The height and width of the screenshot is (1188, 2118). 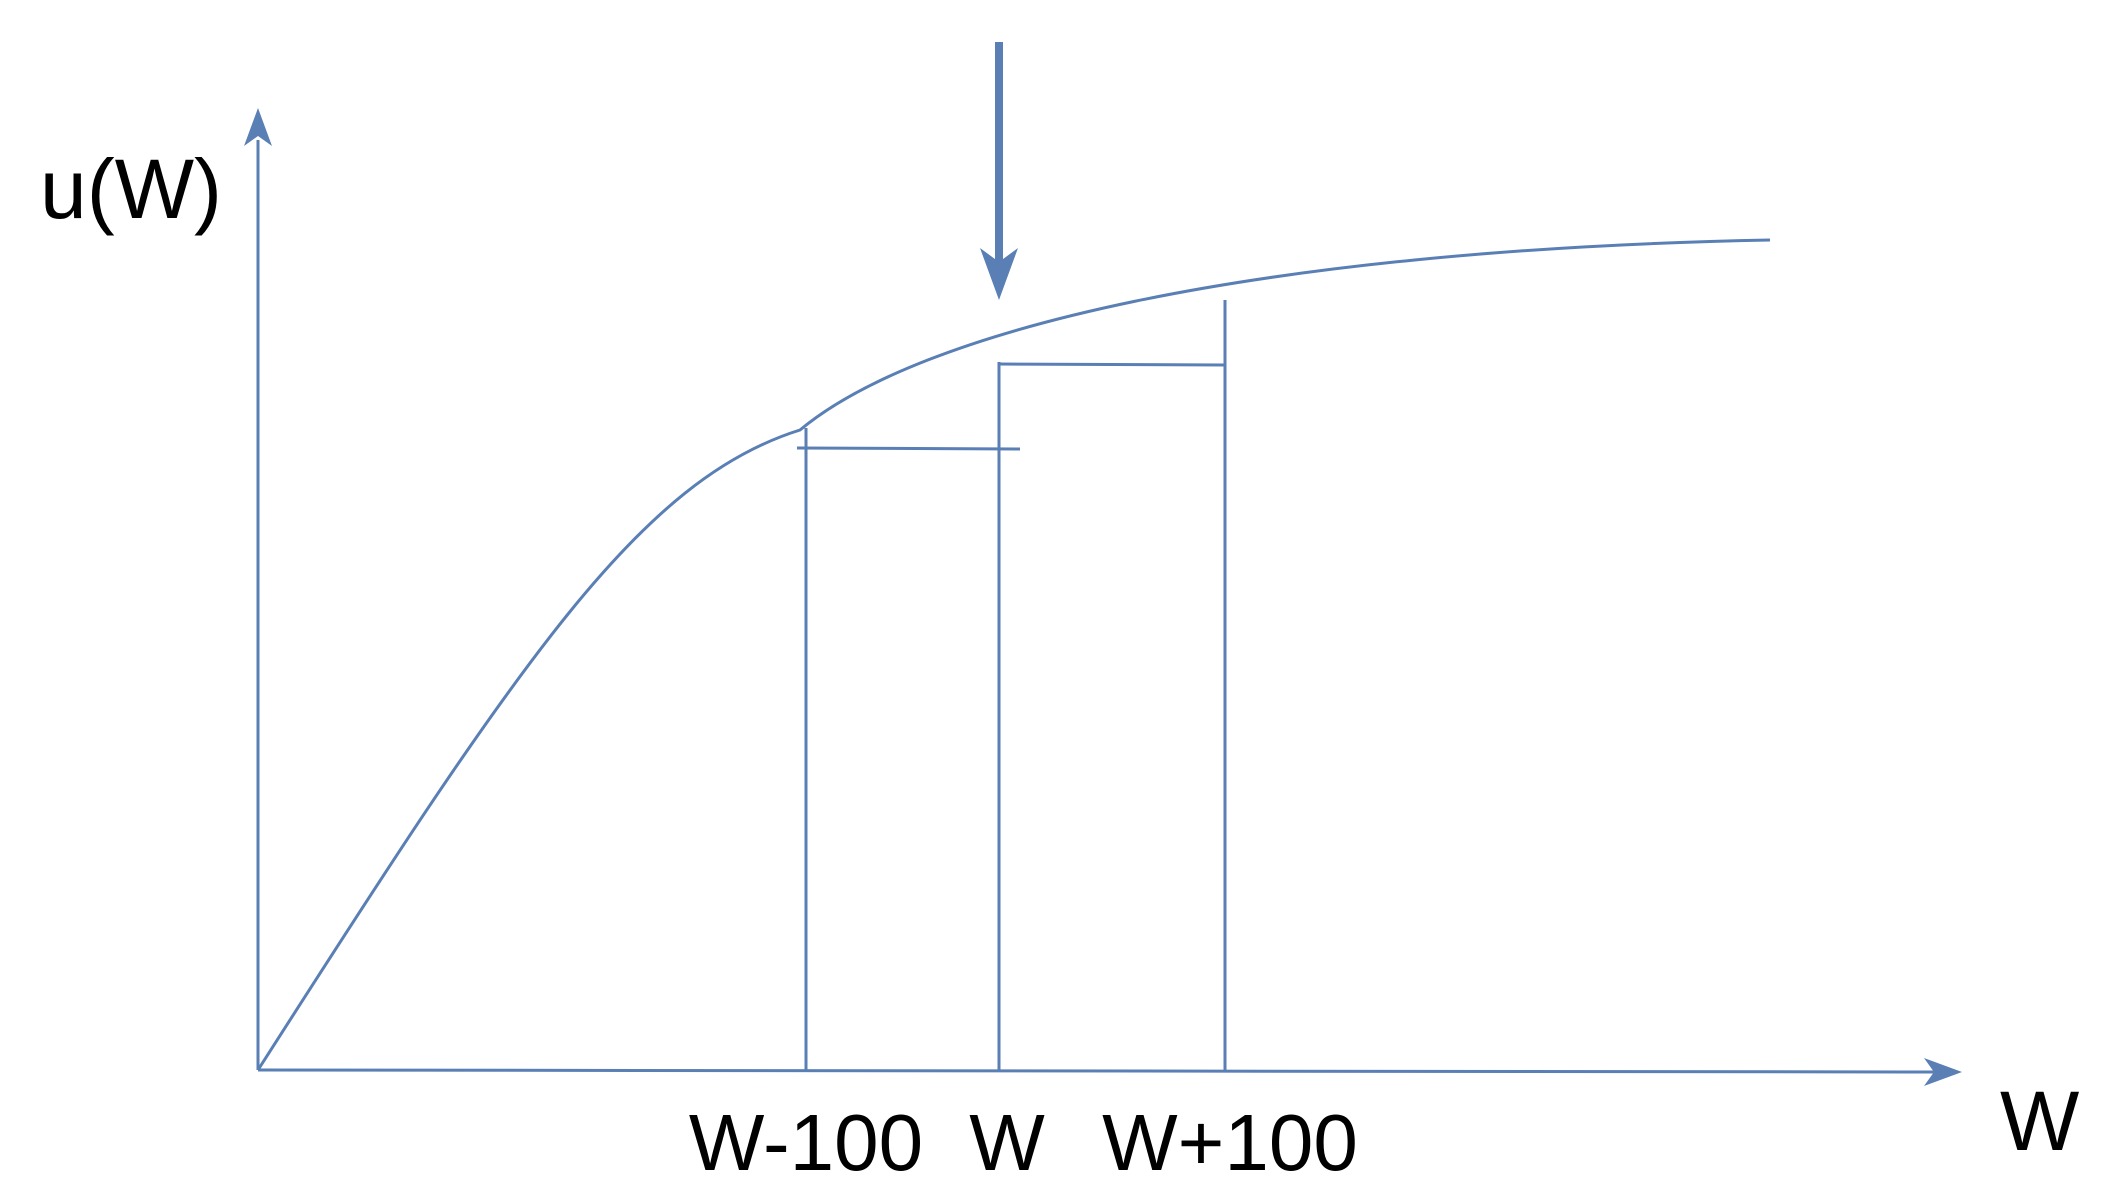 What do you see at coordinates (999, 274) in the screenshot?
I see `arrow-down-icon` at bounding box center [999, 274].